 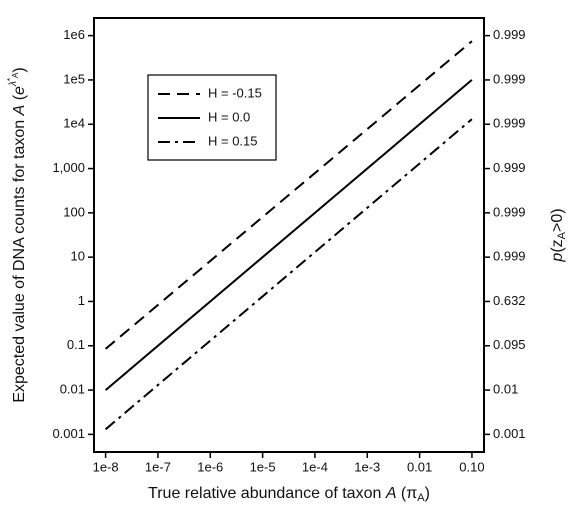 I want to click on y-tick-label: 1e4, so click(x=74, y=123).